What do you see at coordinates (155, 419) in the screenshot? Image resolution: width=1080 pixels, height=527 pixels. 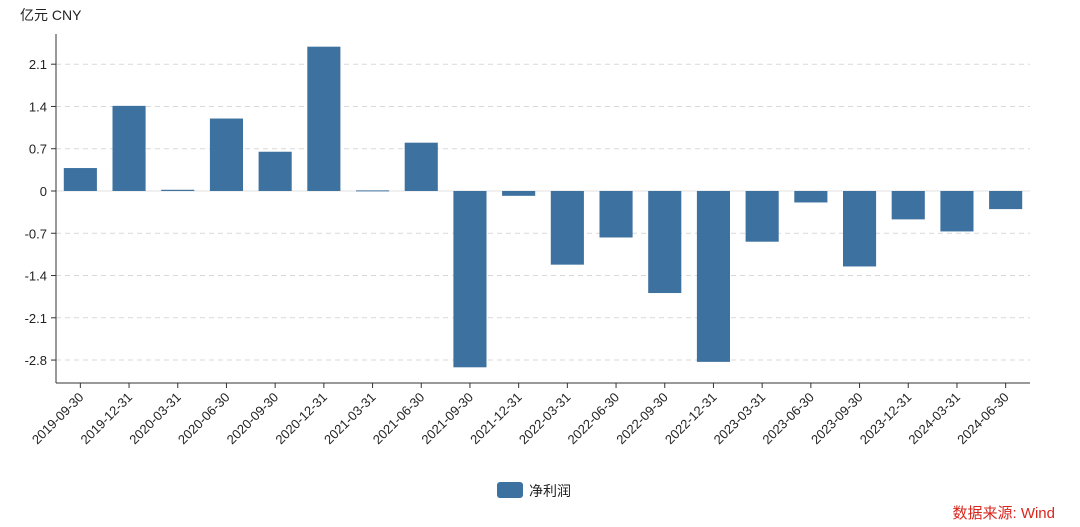 I see `x-tick-label: 2020-03-31` at bounding box center [155, 419].